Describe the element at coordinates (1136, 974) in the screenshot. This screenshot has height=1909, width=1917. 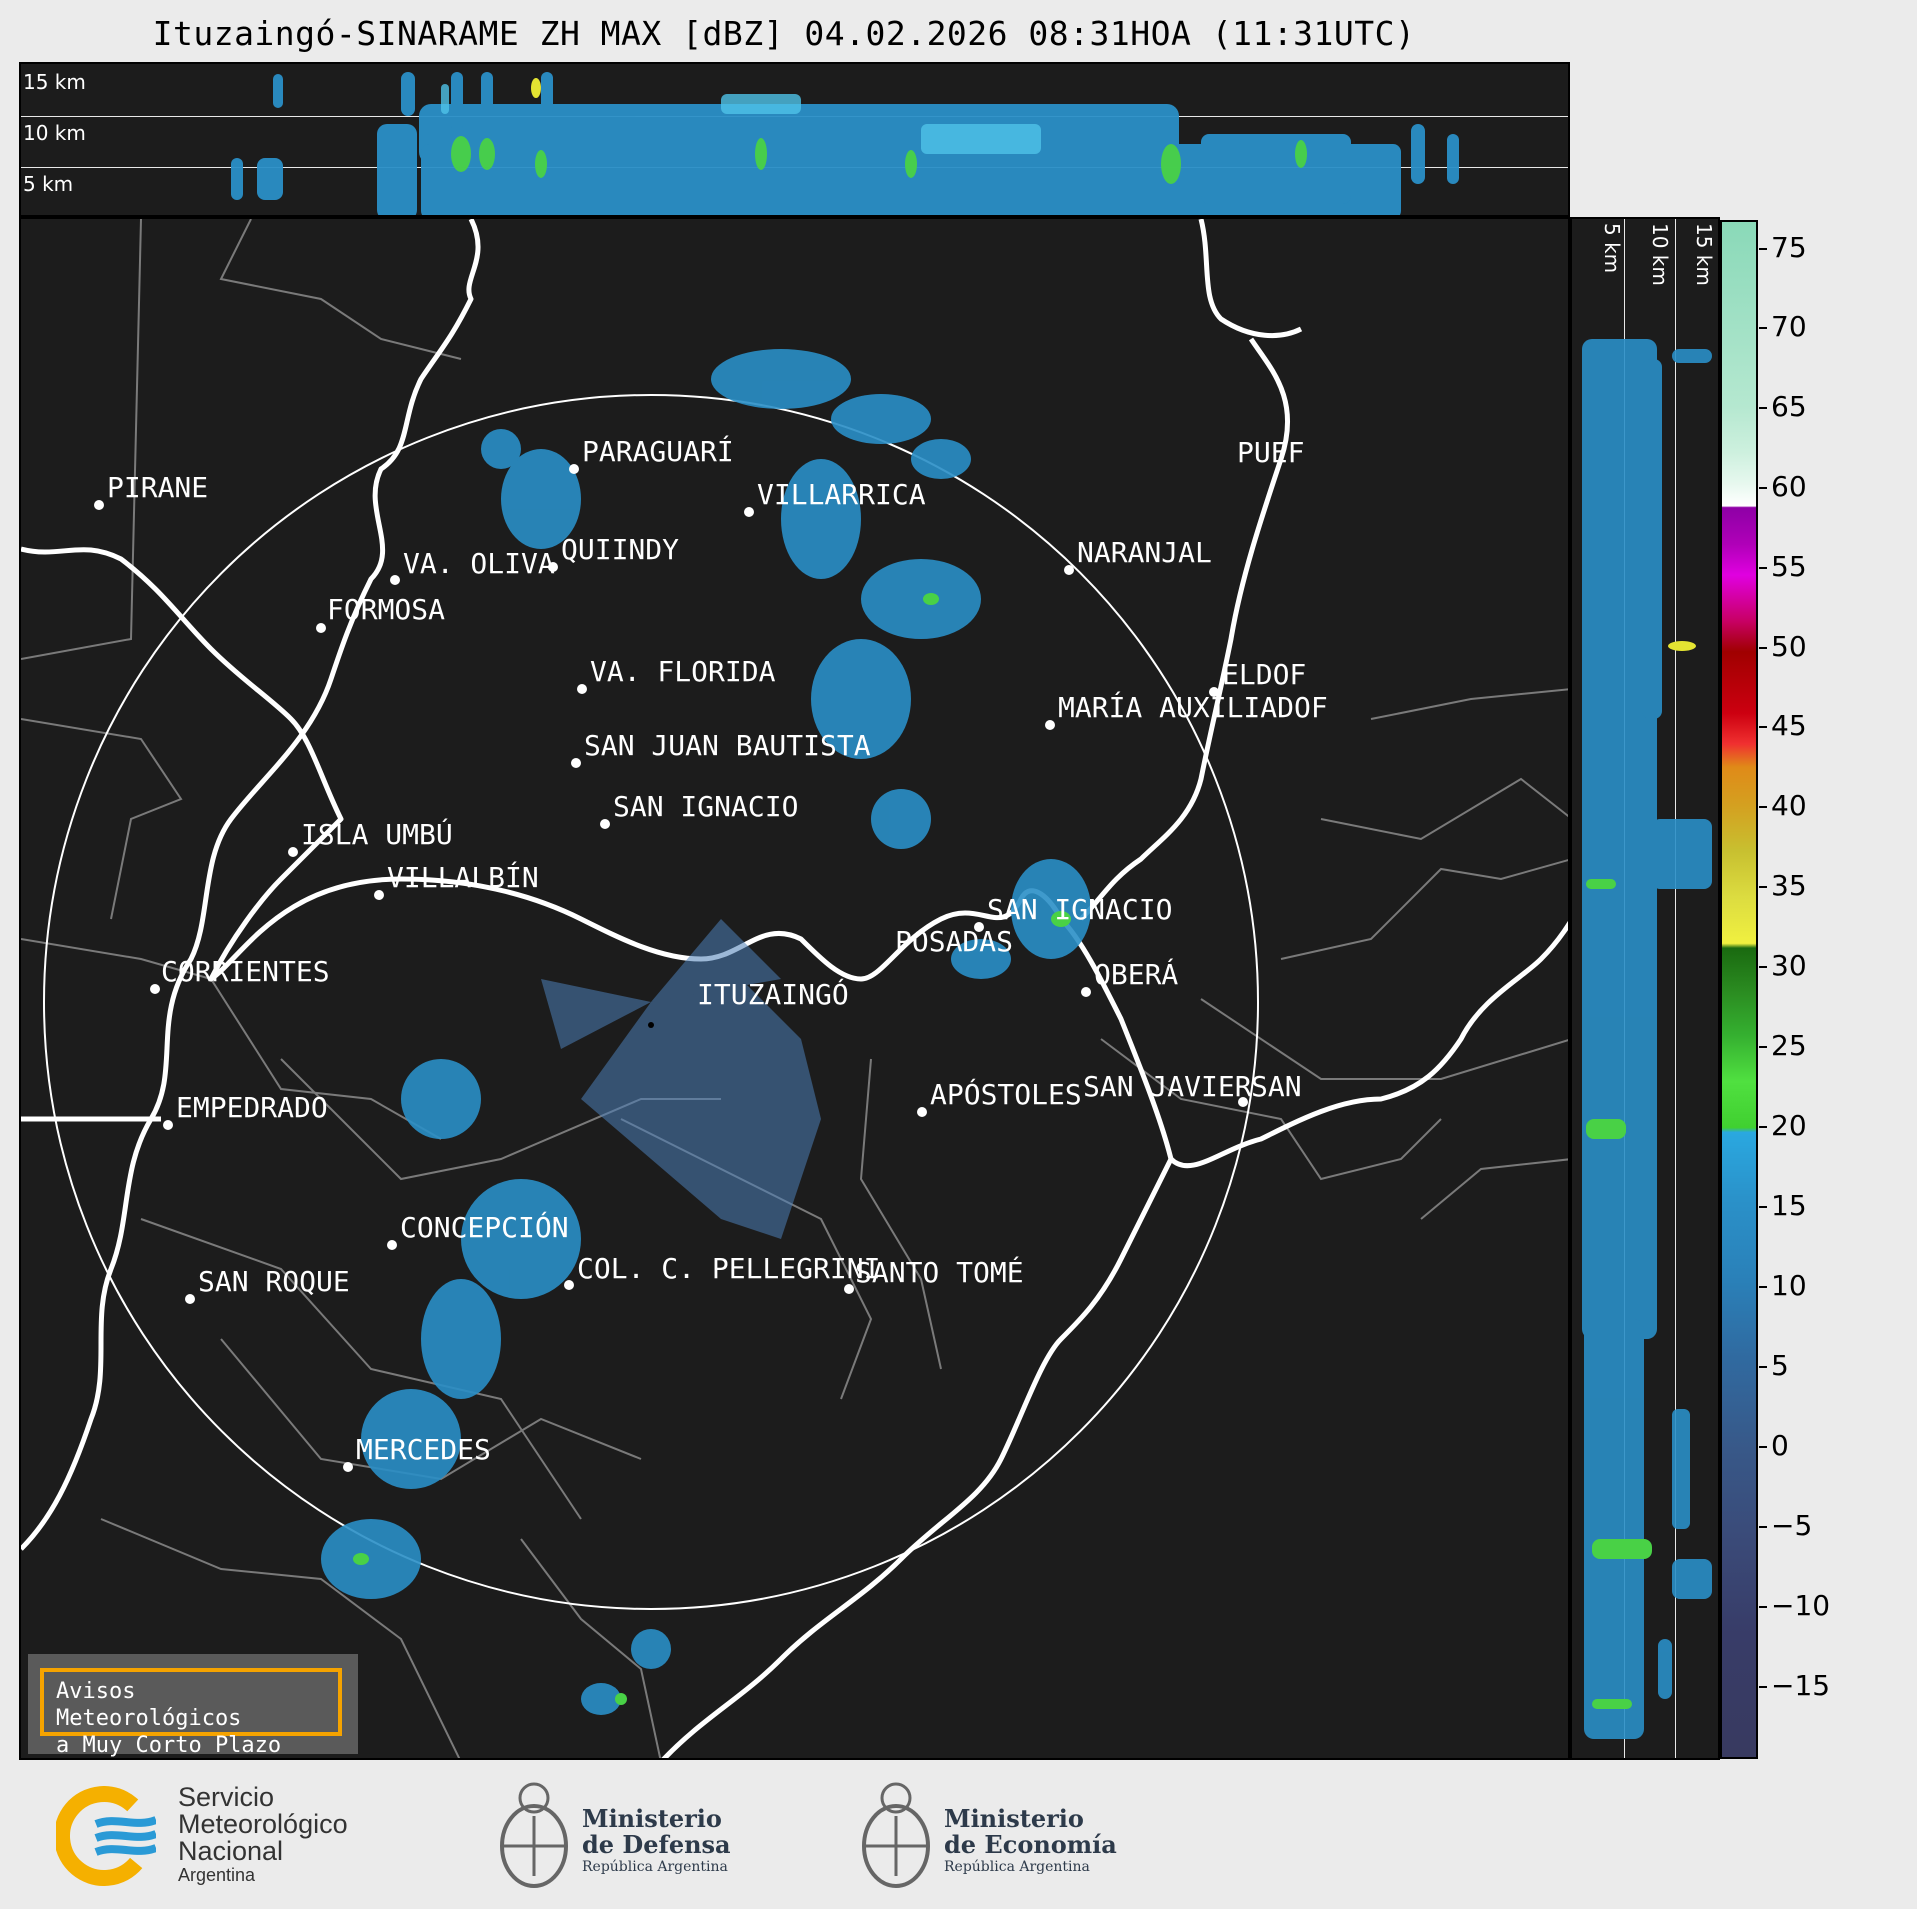
I see `city-label-obera: OBERÁ` at that location.